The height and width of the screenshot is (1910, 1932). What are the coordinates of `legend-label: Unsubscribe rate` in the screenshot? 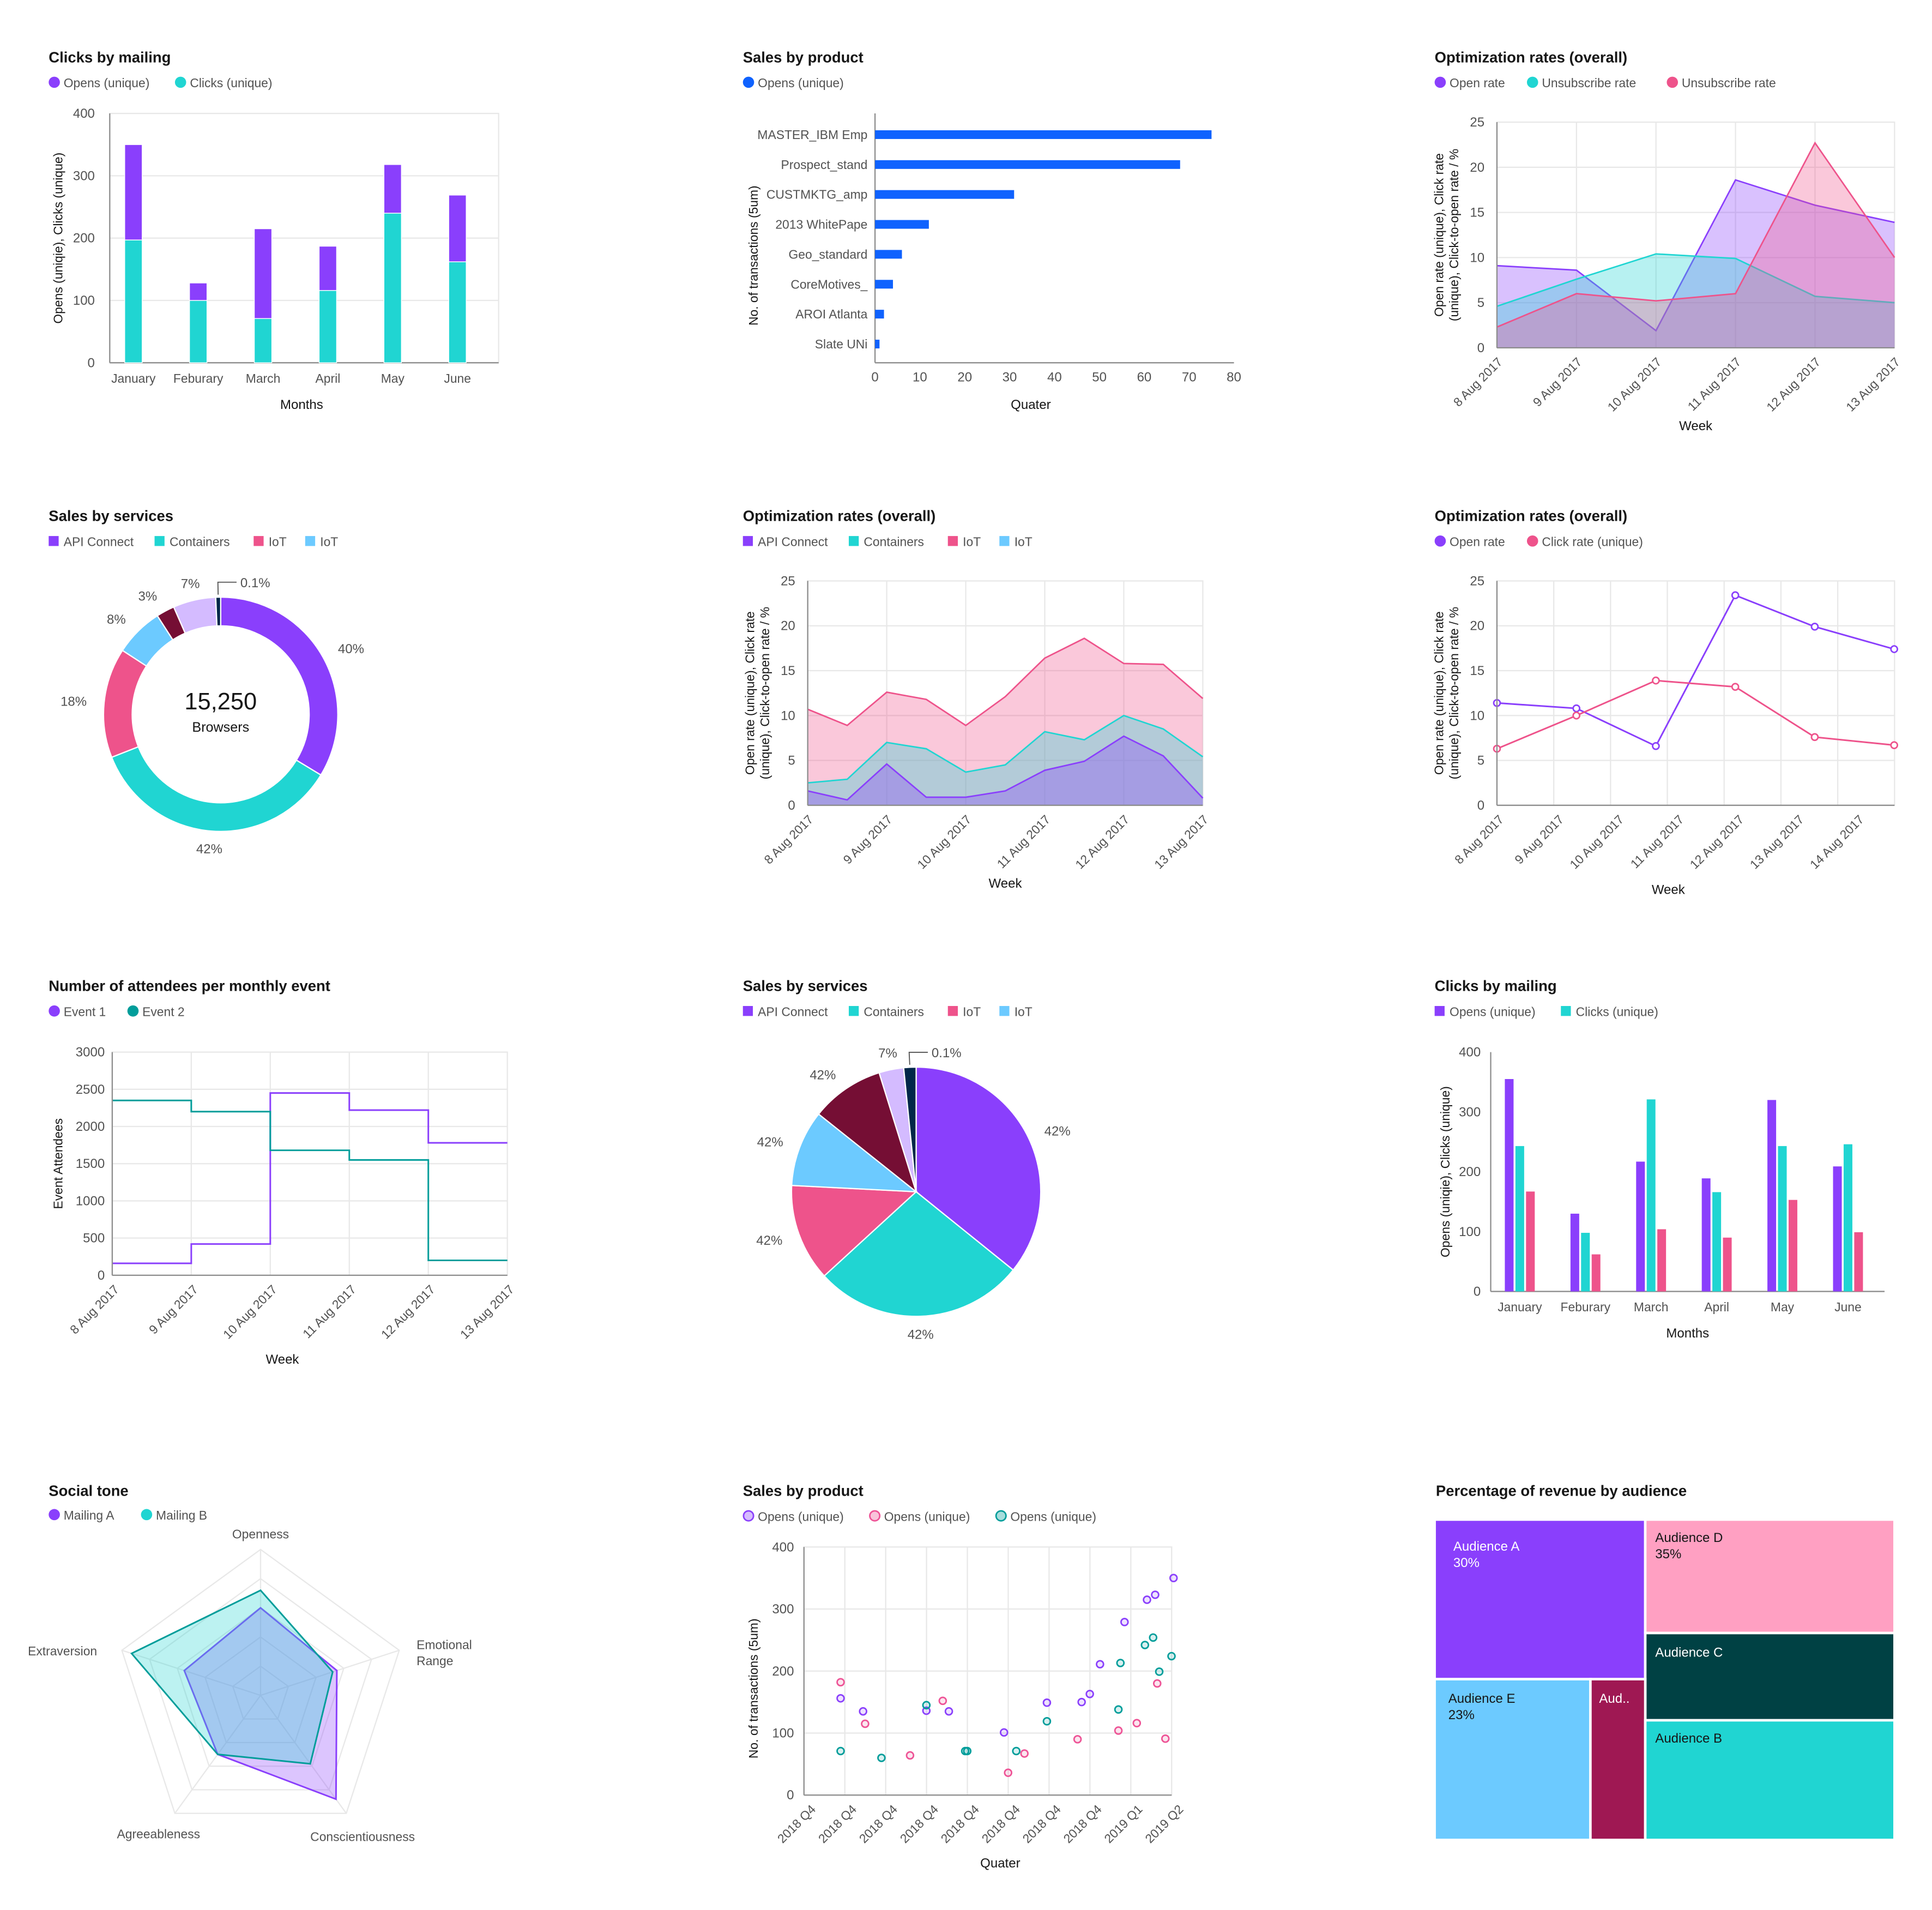 It's located at (1729, 83).